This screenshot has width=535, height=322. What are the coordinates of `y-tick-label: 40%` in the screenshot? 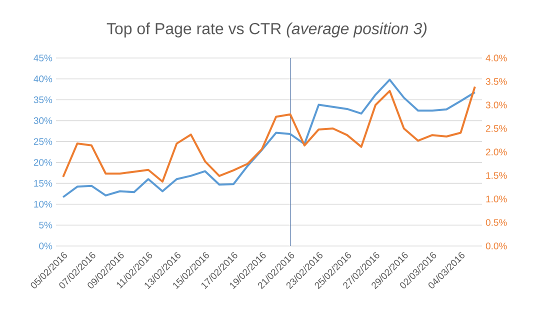 It's located at (43, 79).